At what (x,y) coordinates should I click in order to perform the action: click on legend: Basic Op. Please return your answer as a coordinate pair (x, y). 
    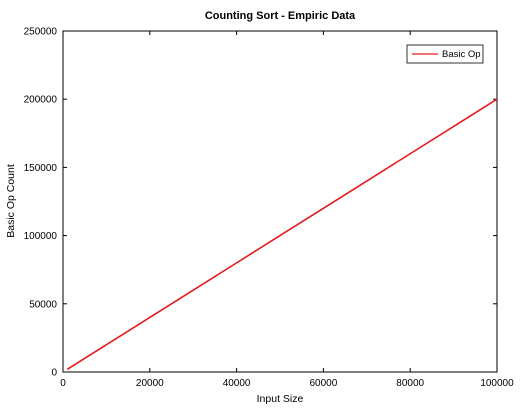
    Looking at the image, I should click on (445, 54).